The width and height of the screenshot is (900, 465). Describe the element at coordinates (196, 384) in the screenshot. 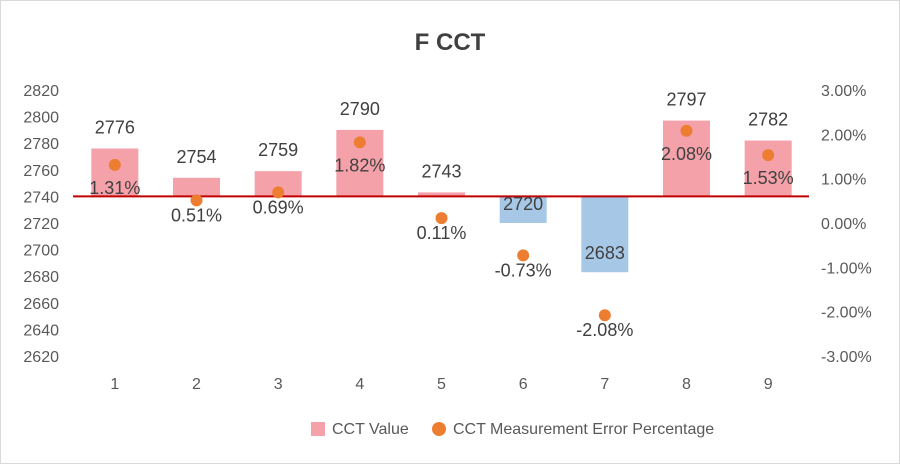

I see `x-axis-tick-label: 2` at that location.